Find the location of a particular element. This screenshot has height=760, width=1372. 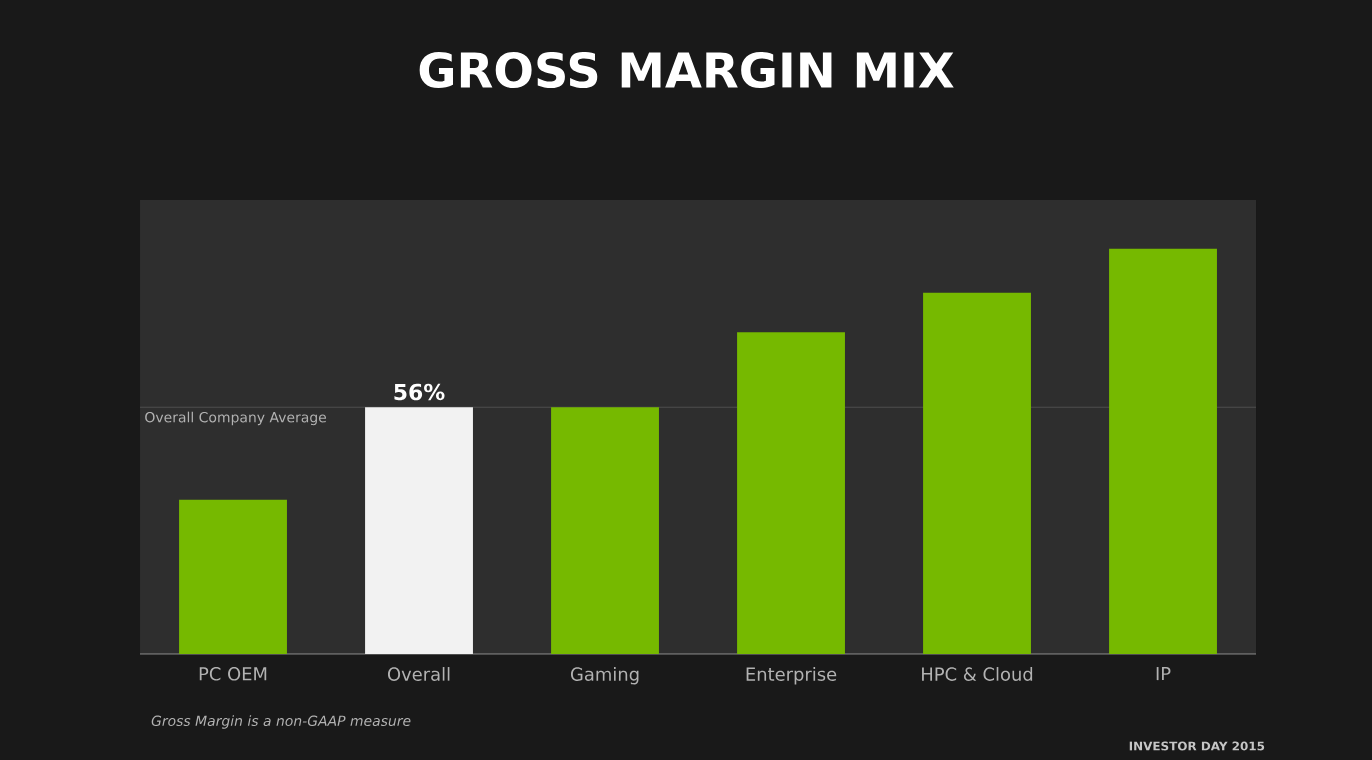

x-tick-label: IP is located at coordinates (1163, 674).